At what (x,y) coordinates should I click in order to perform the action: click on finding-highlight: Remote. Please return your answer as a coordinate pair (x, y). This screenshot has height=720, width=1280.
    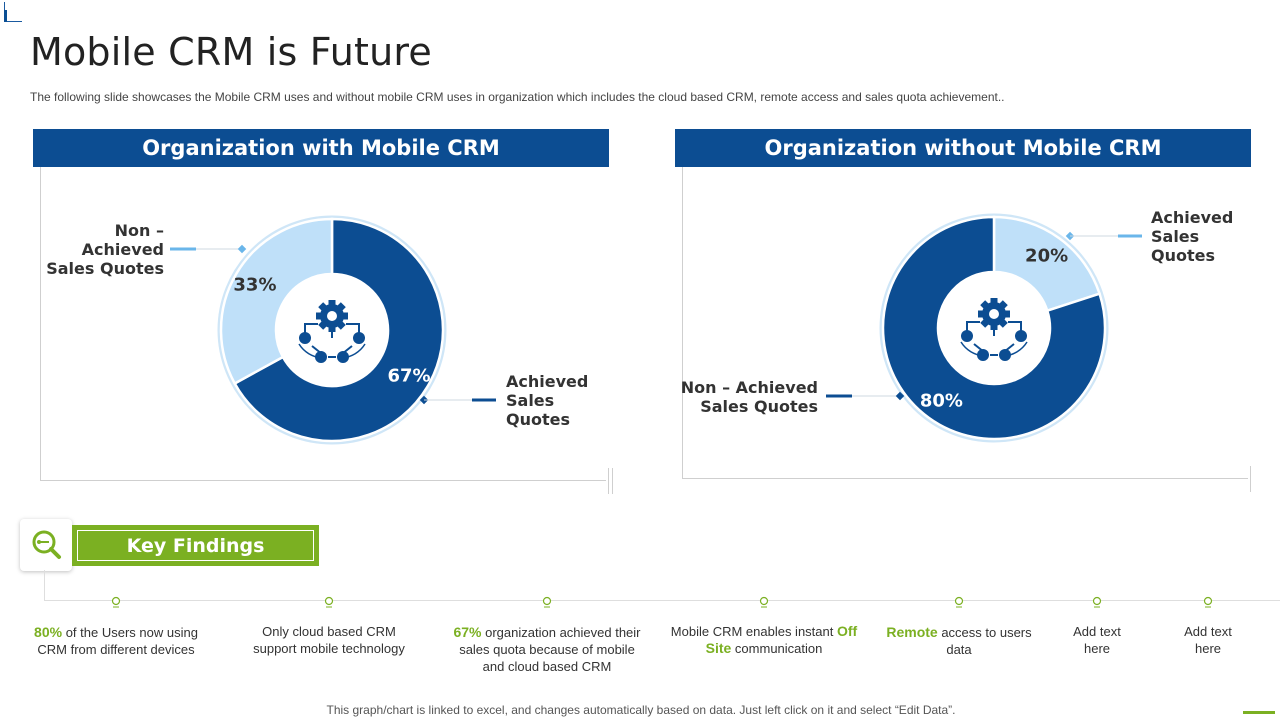
    Looking at the image, I should click on (912, 632).